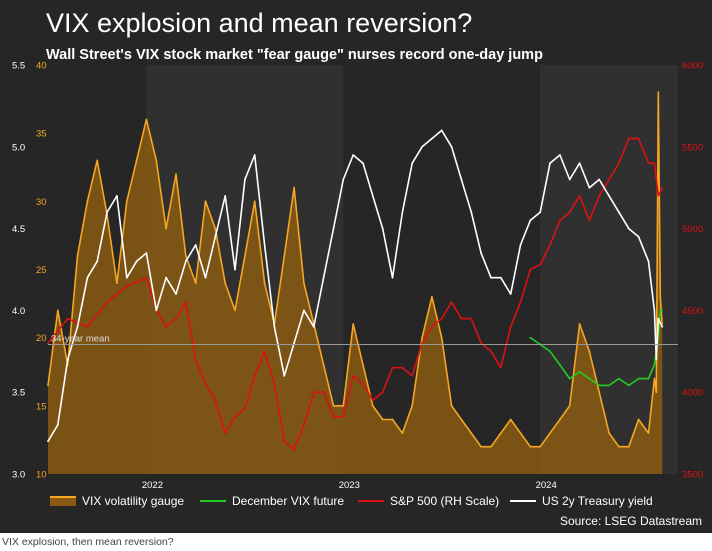  Describe the element at coordinates (692, 66) in the screenshot. I see `sp500-axis-tick-5: 6000` at that location.